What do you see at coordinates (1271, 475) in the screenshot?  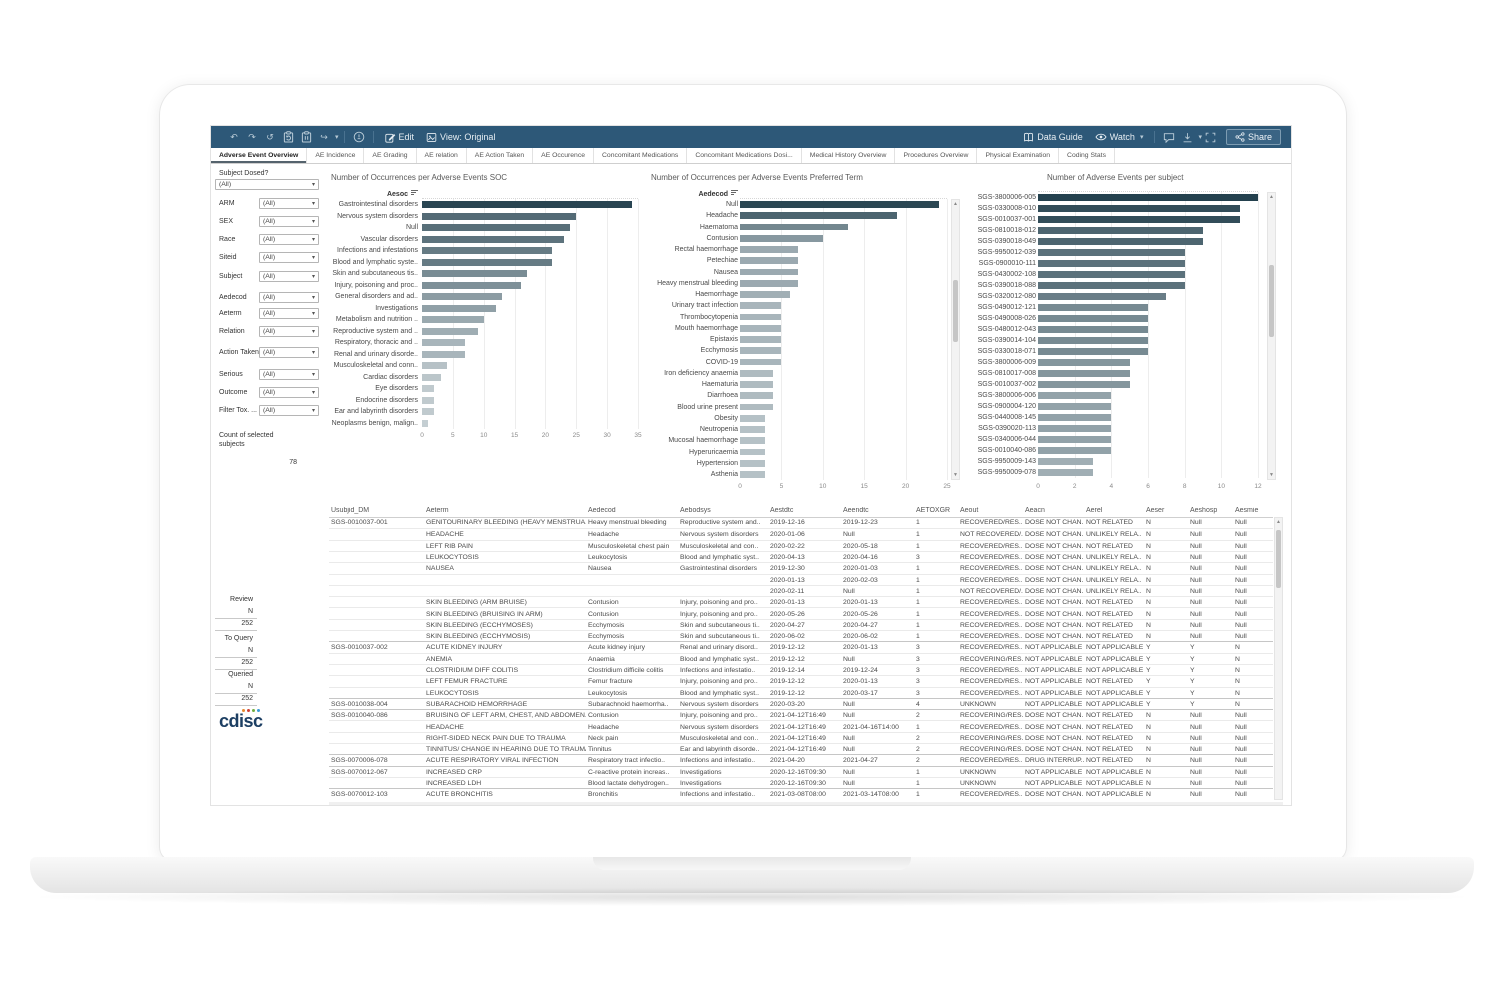 I see `scroll-down-icon: ▼` at bounding box center [1271, 475].